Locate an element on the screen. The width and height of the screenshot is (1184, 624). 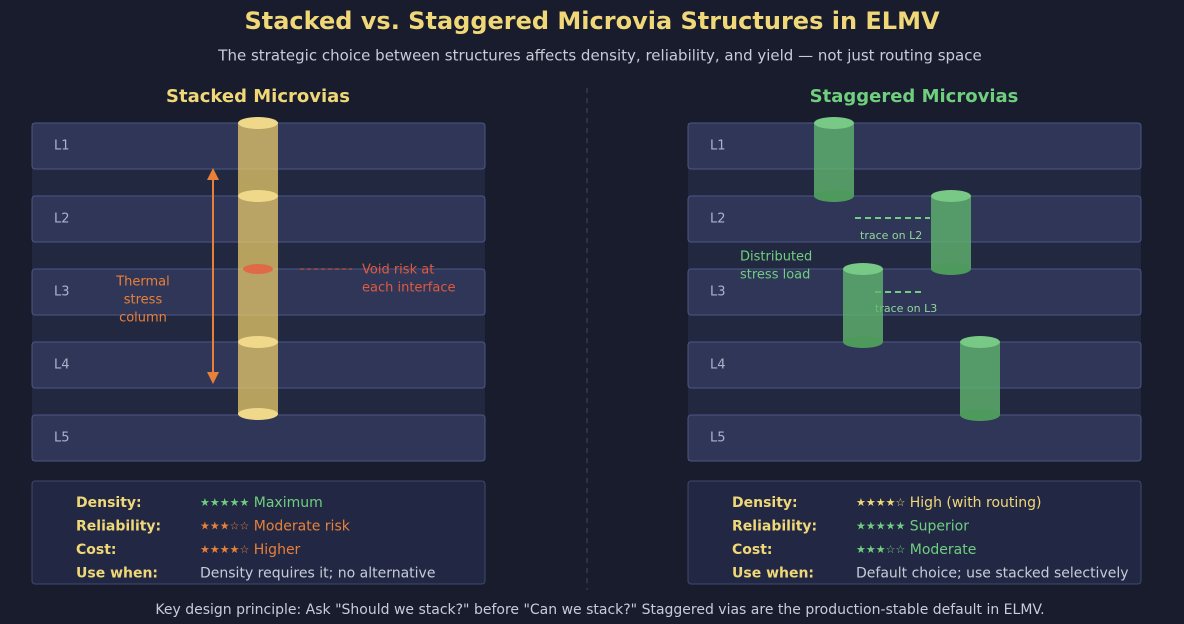
row-value: ★★★★★ Maximum is located at coordinates (261, 503).